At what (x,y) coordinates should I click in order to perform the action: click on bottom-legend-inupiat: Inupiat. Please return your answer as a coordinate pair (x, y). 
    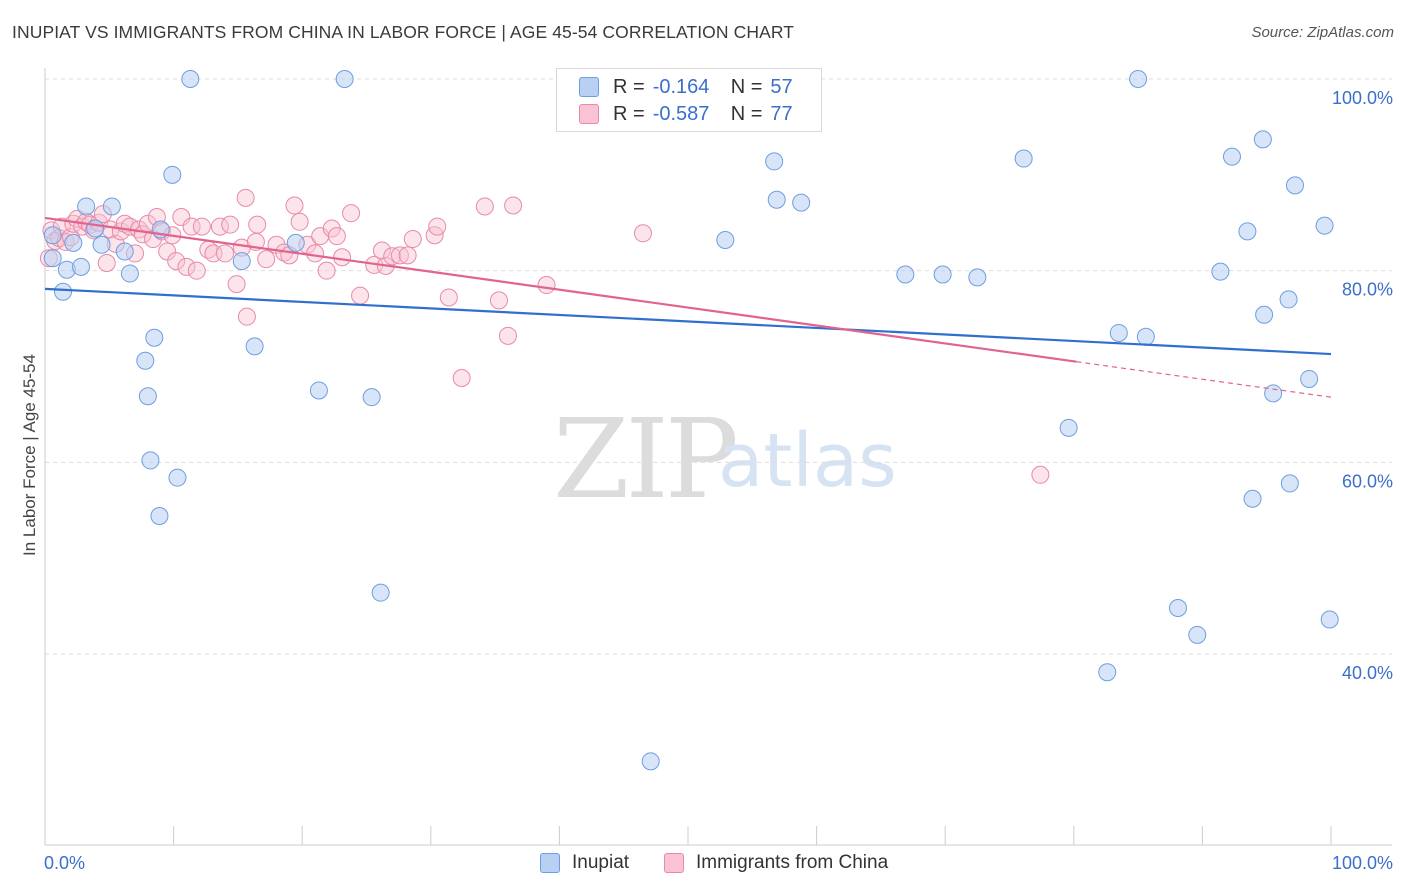
    Looking at the image, I should click on (584, 863).